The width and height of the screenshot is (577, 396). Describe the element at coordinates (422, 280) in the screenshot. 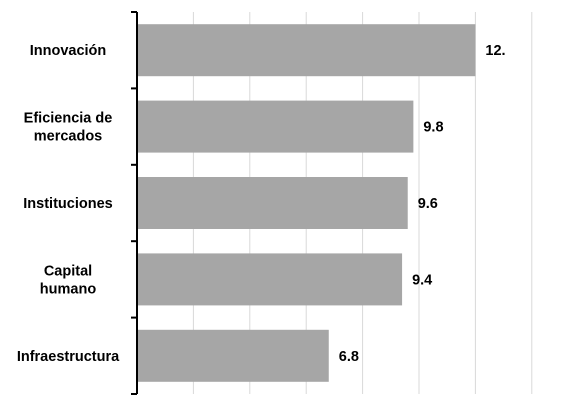

I see `value-label: 9.4` at that location.